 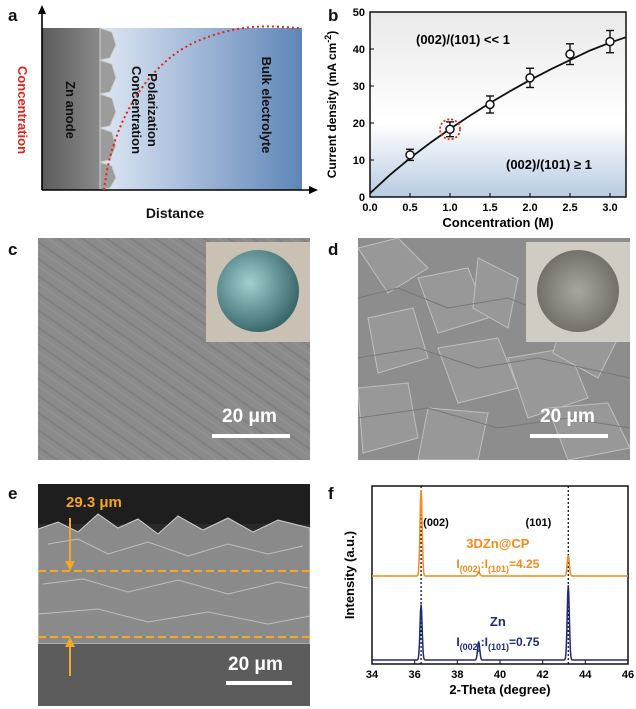 I want to click on y-tick-label-b: 30, so click(x=359, y=87).